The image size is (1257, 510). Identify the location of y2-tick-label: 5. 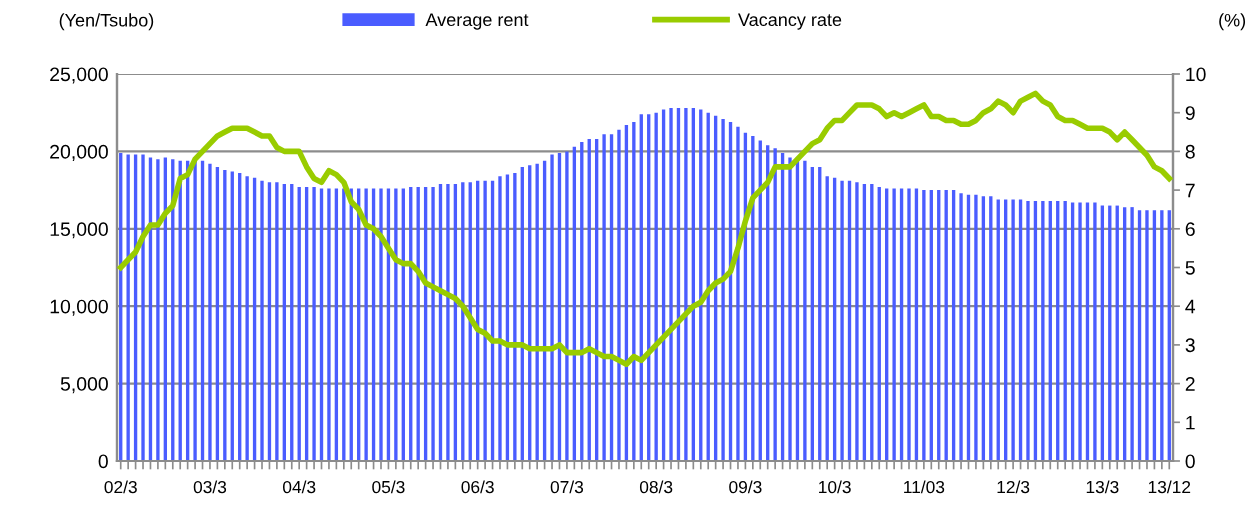
(1190, 268).